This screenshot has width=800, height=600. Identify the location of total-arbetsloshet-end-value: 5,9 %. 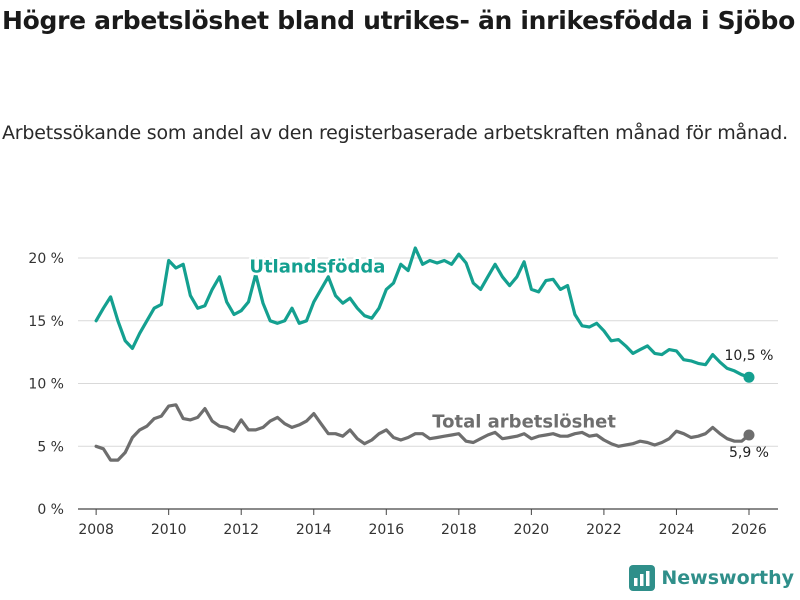
(749, 453).